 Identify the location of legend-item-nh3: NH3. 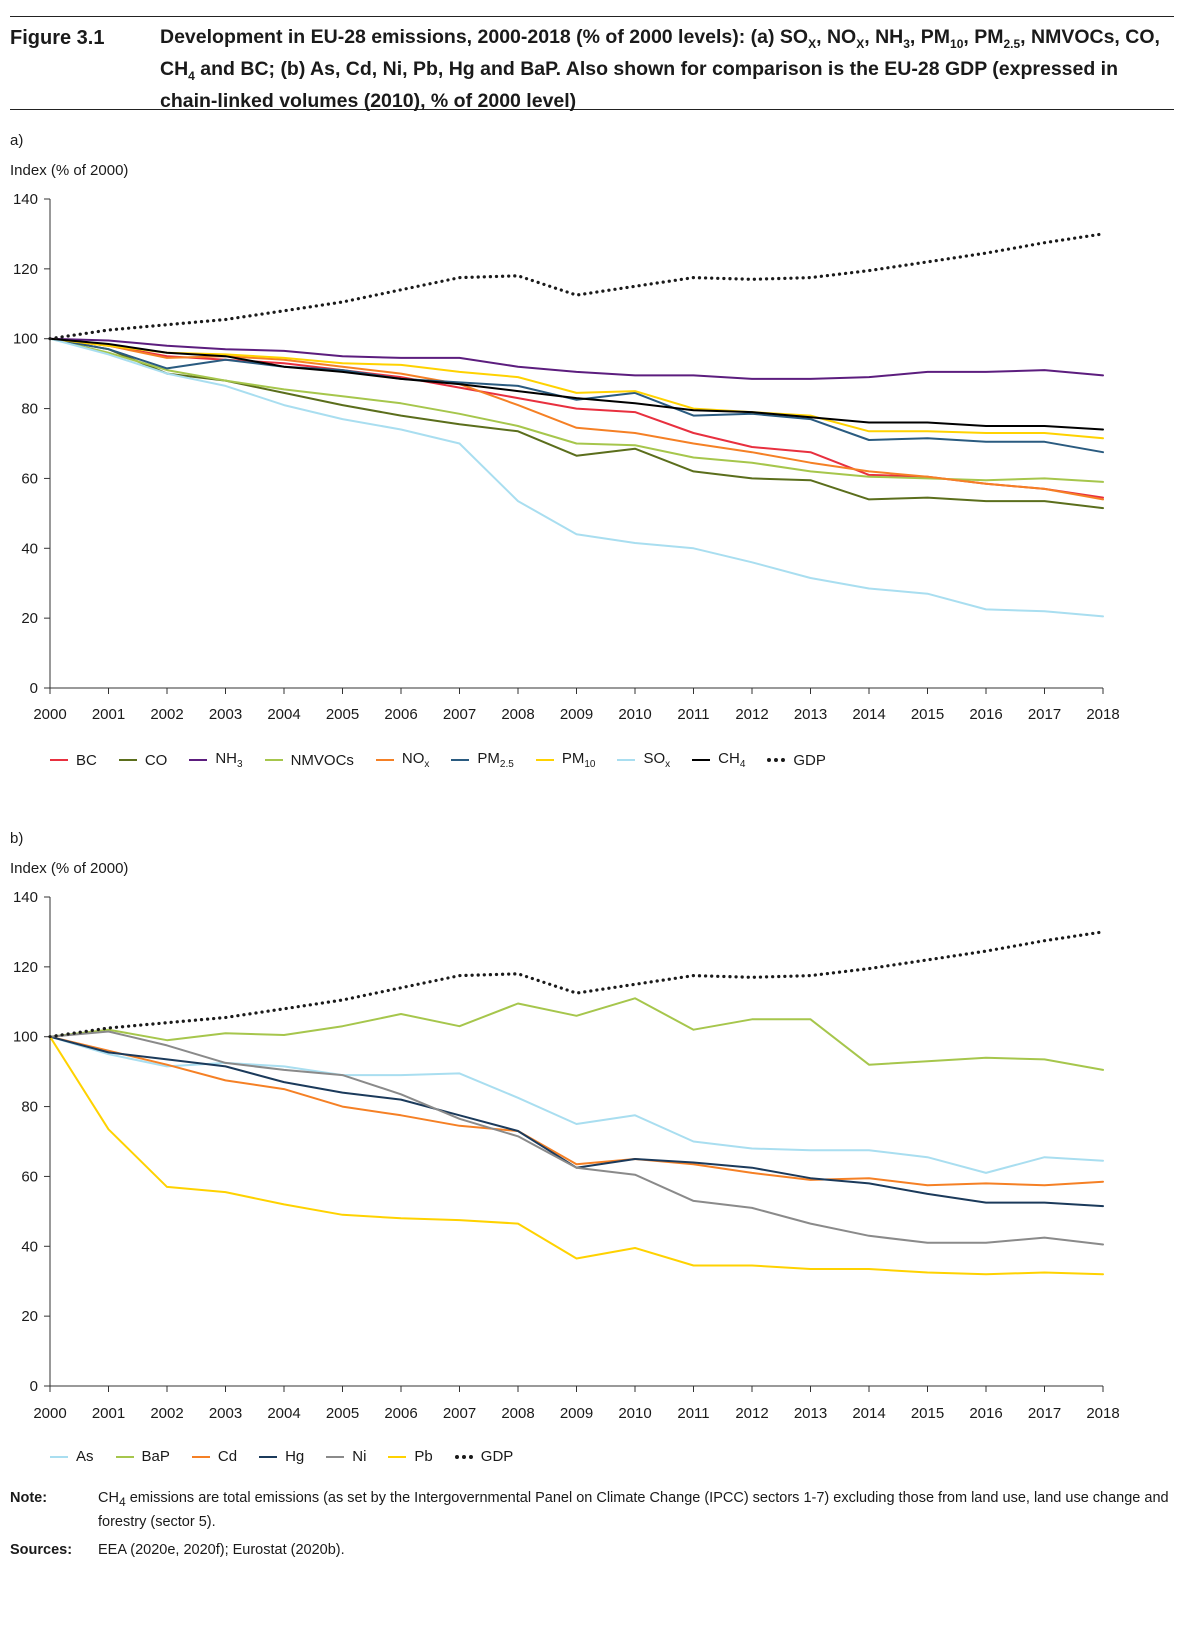
(216, 760).